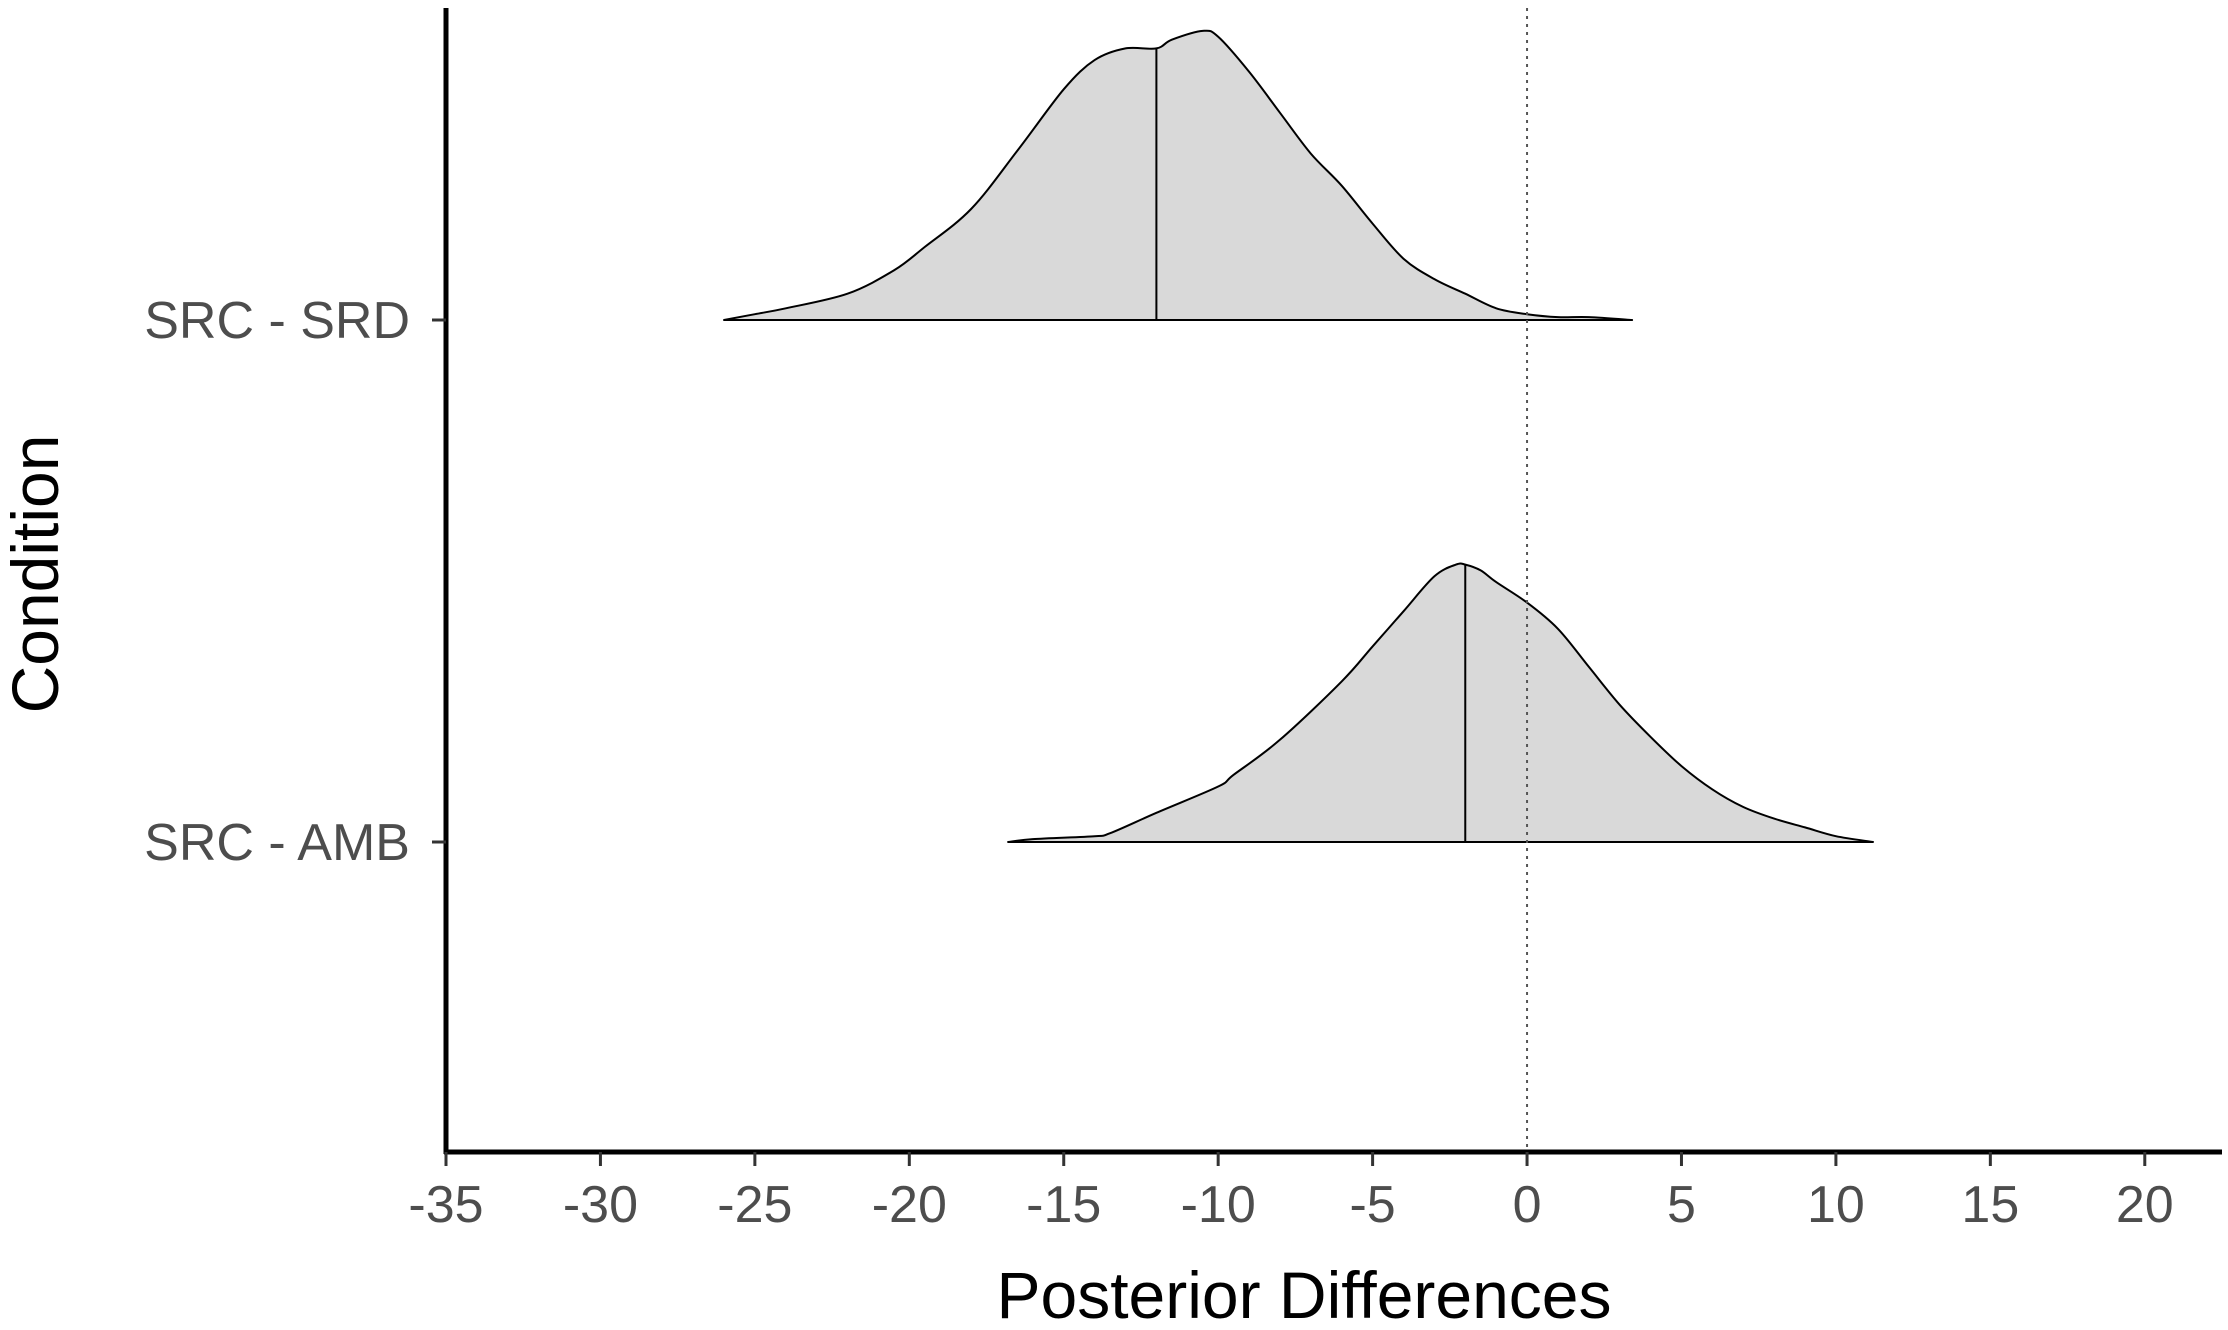  Describe the element at coordinates (754, 1205) in the screenshot. I see `x-tick-label: -25` at that location.